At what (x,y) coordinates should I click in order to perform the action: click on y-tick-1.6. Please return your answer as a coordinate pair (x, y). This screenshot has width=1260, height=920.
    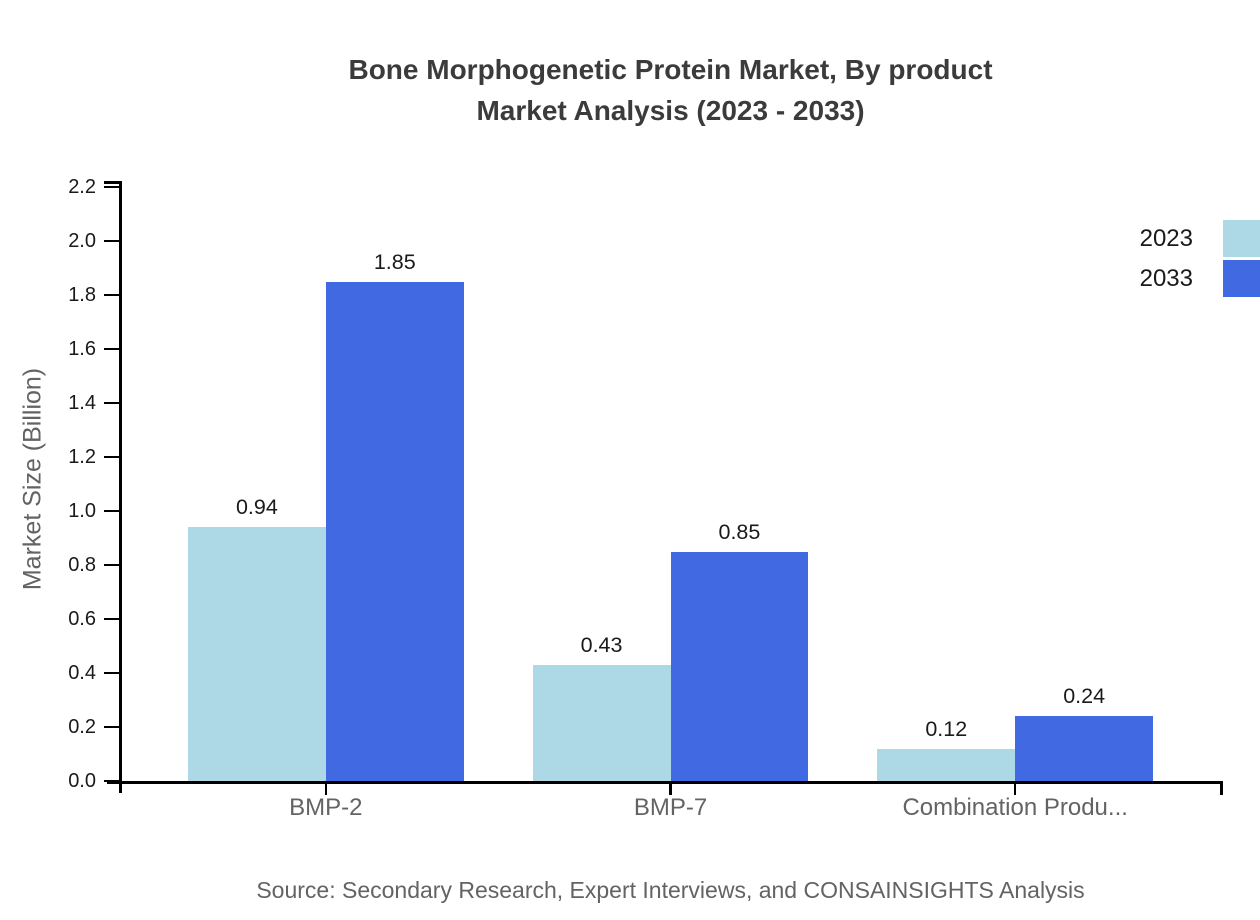
    Looking at the image, I should click on (111, 349).